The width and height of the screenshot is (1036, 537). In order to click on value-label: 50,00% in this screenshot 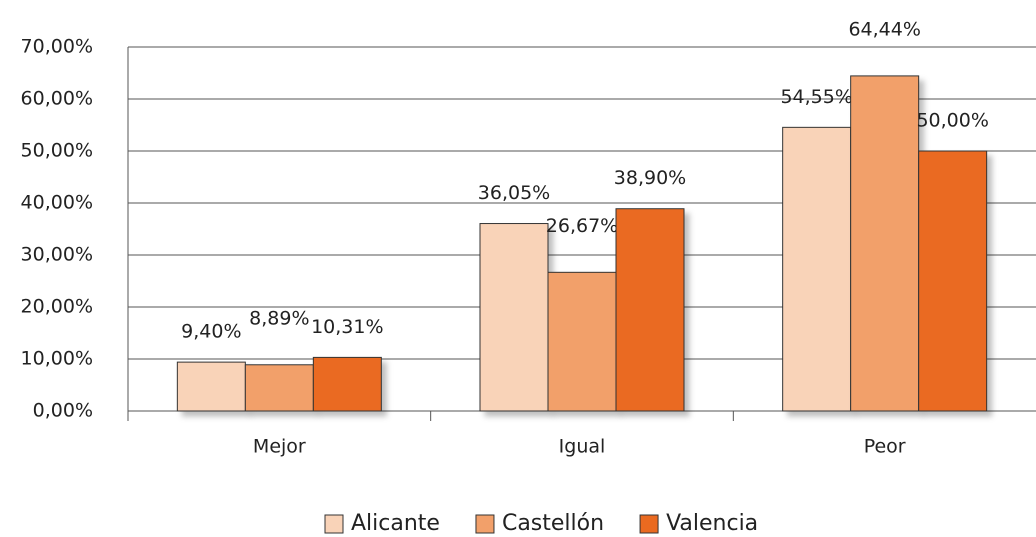, I will do `click(952, 121)`.